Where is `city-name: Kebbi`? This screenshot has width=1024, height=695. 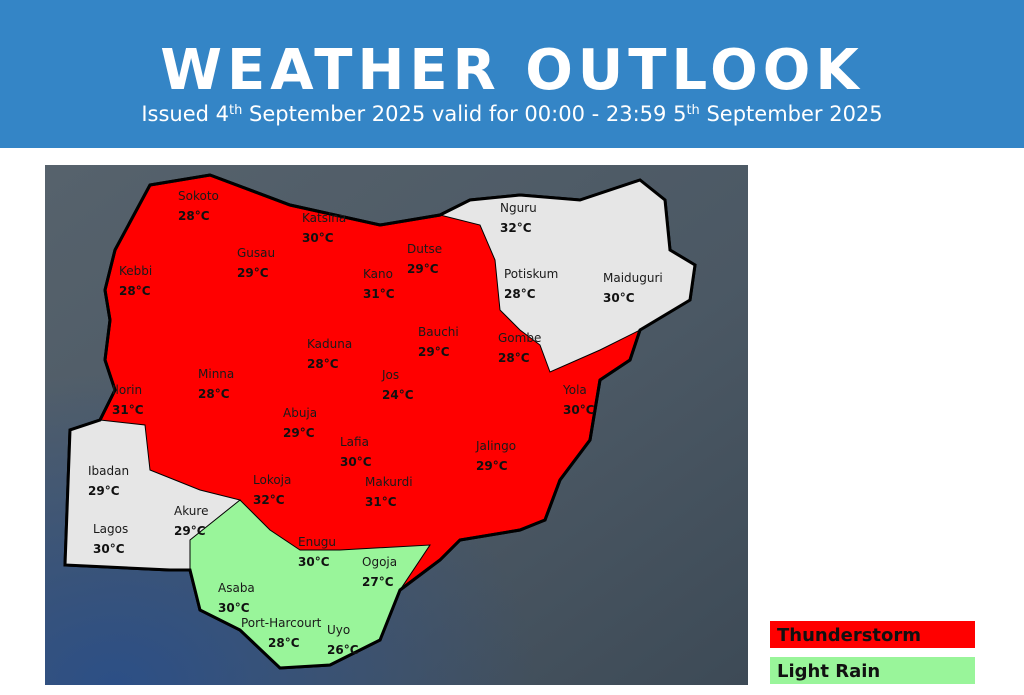 city-name: Kebbi is located at coordinates (135, 271).